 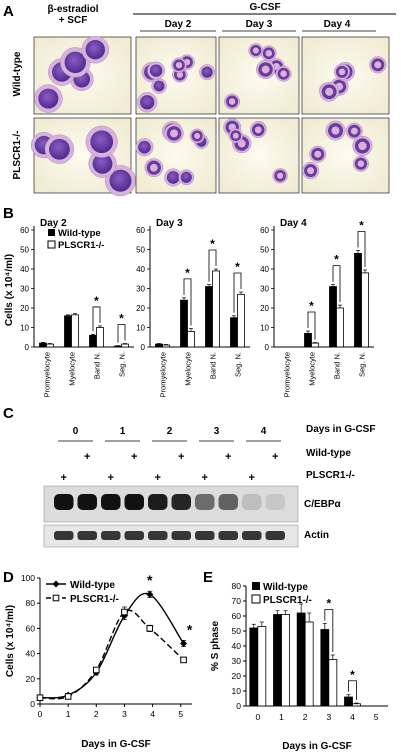 I want to click on e-legend-label-plscr1: PLSCR1-/-, so click(x=287, y=600).